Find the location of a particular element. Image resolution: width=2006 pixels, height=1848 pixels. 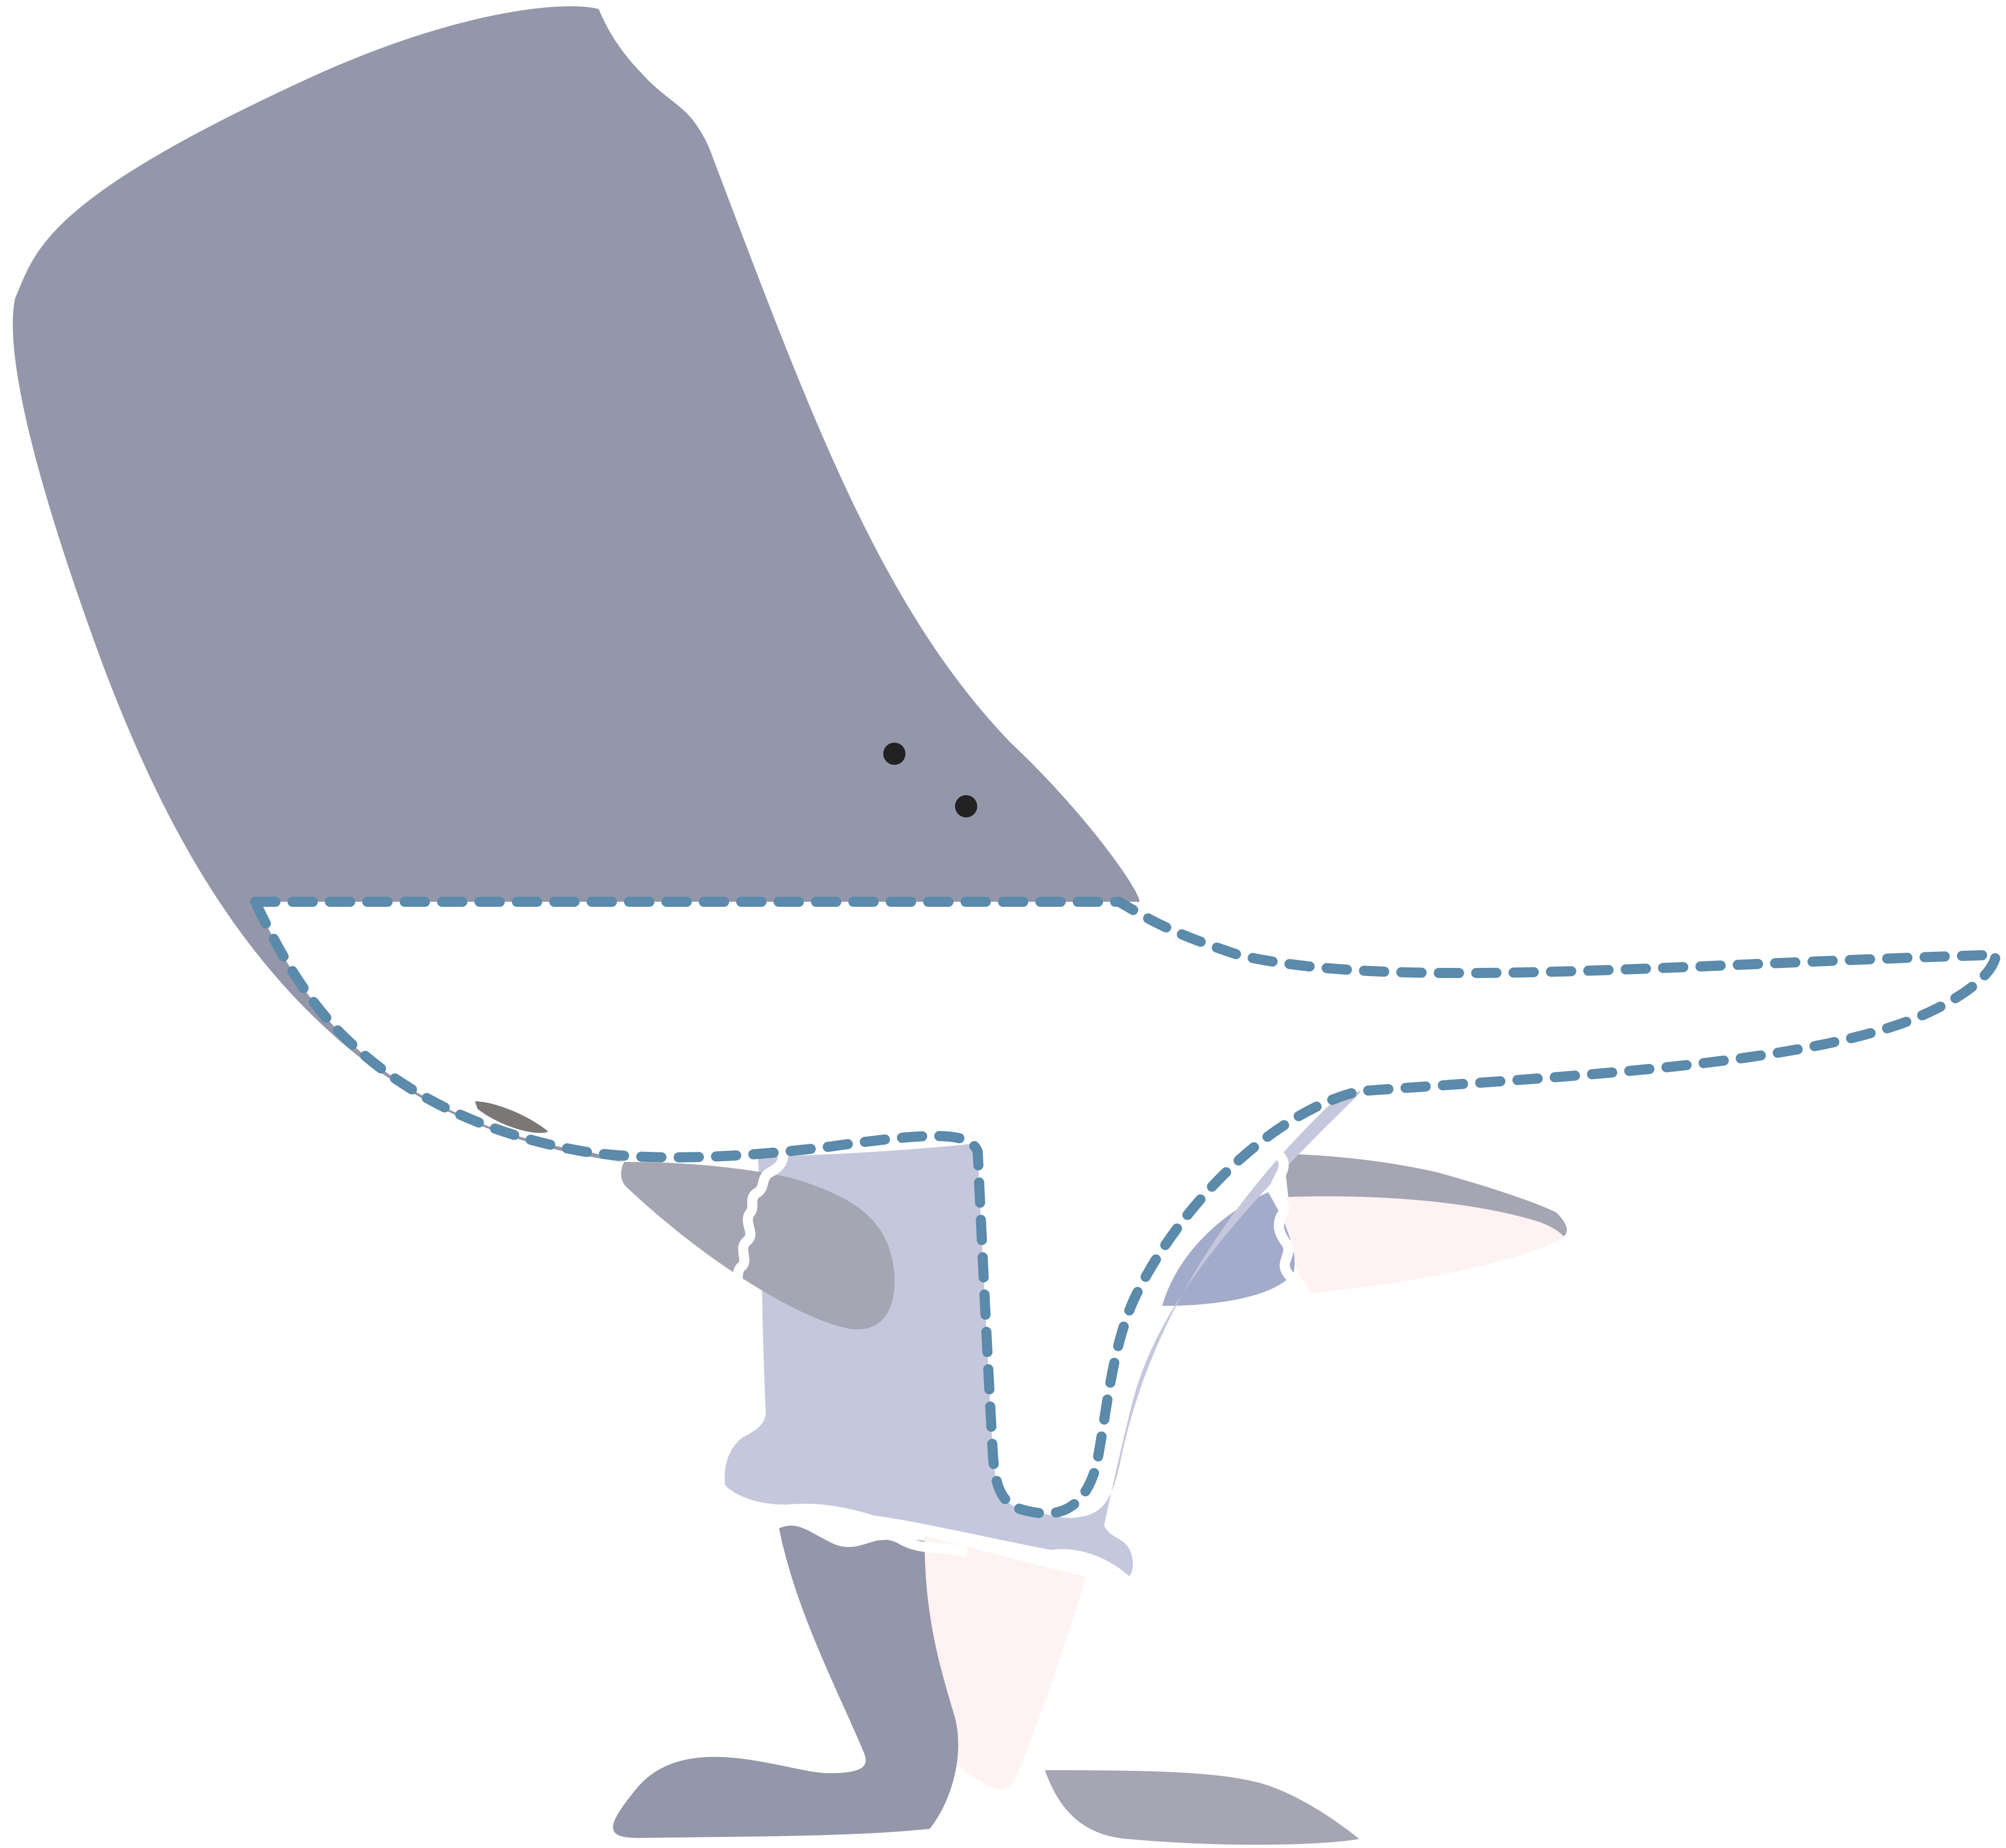

eye-dot-right is located at coordinates (966, 806).